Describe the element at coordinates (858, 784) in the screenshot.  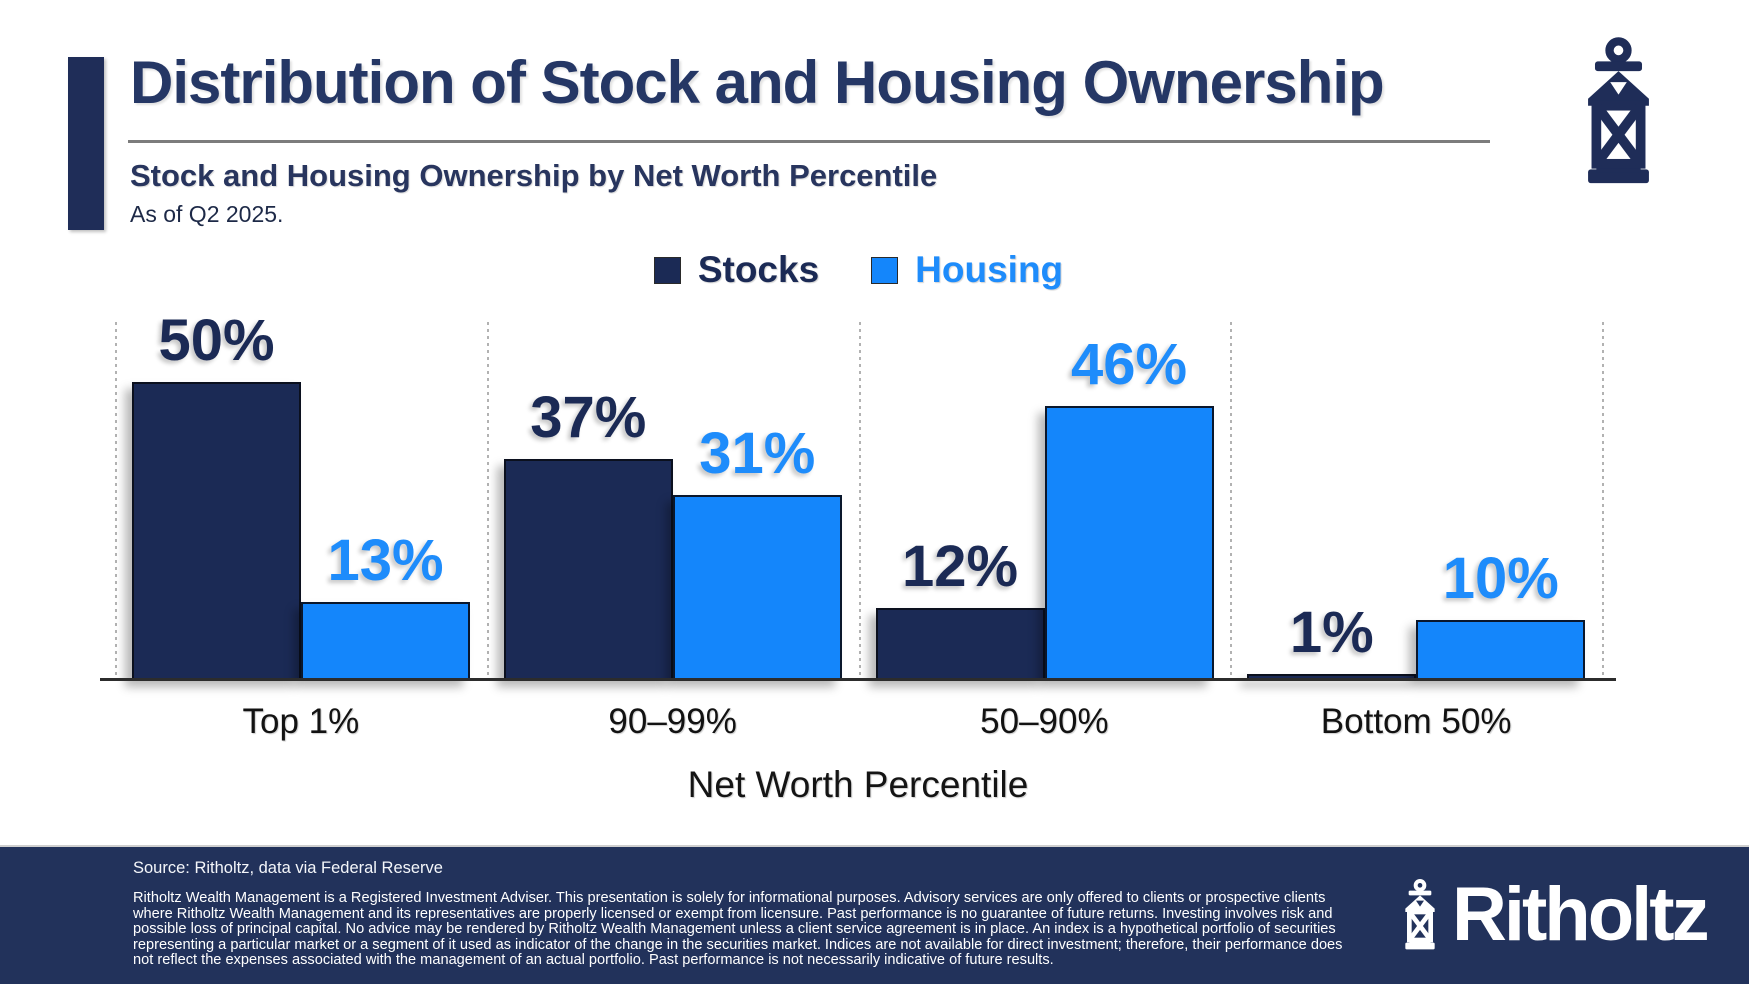
I see `x-axis-title: Net Worth Percentile` at that location.